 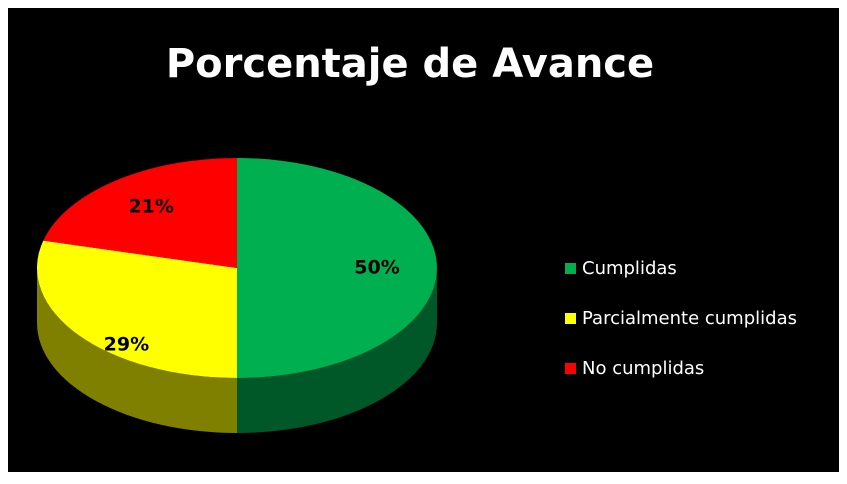 What do you see at coordinates (410, 64) in the screenshot?
I see `chart-title: Porcentaje de Avance` at bounding box center [410, 64].